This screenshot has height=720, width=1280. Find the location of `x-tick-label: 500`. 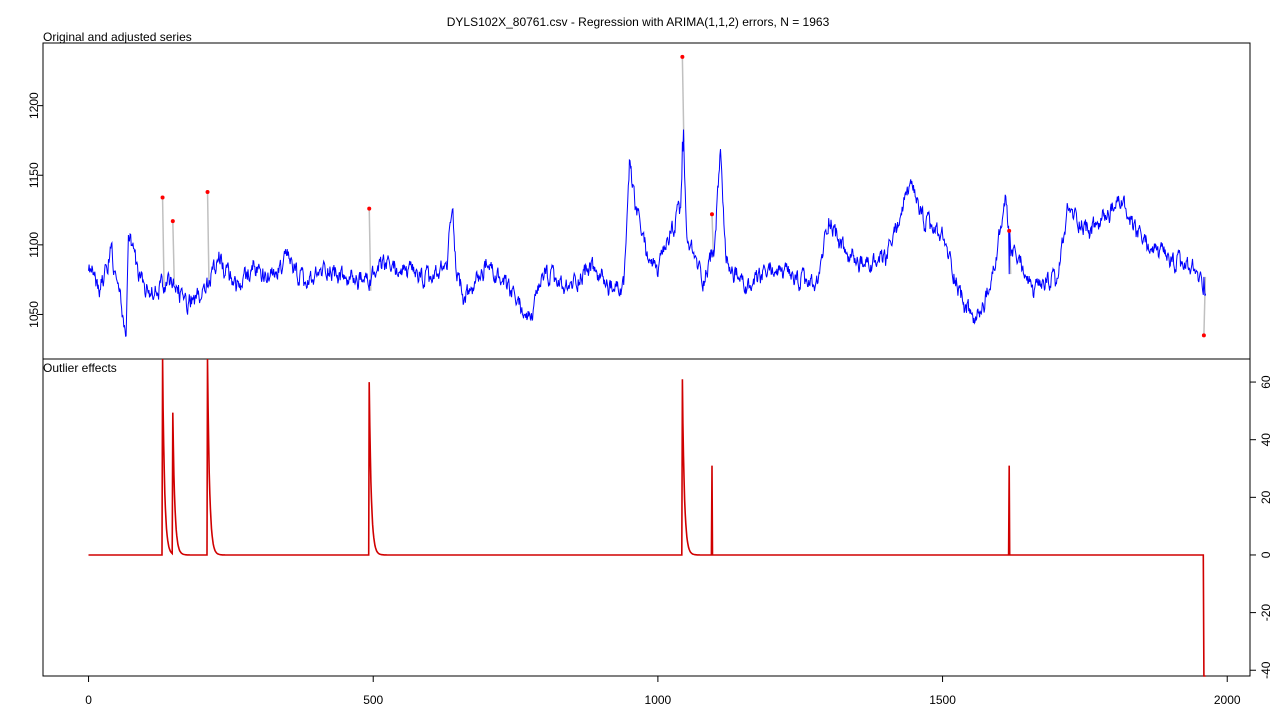

x-tick-label: 500 is located at coordinates (373, 700).